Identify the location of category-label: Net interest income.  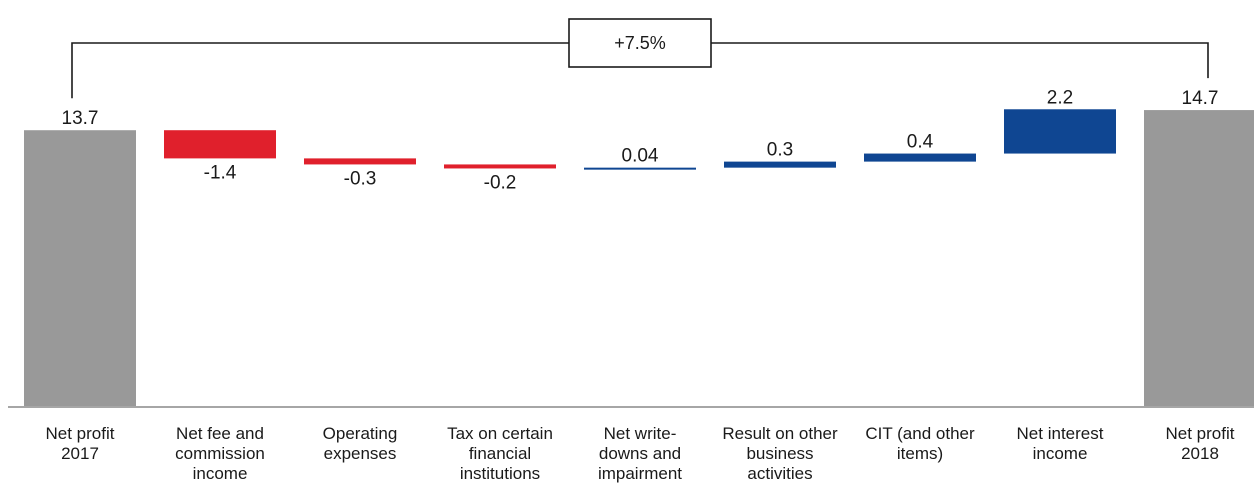
(1060, 443).